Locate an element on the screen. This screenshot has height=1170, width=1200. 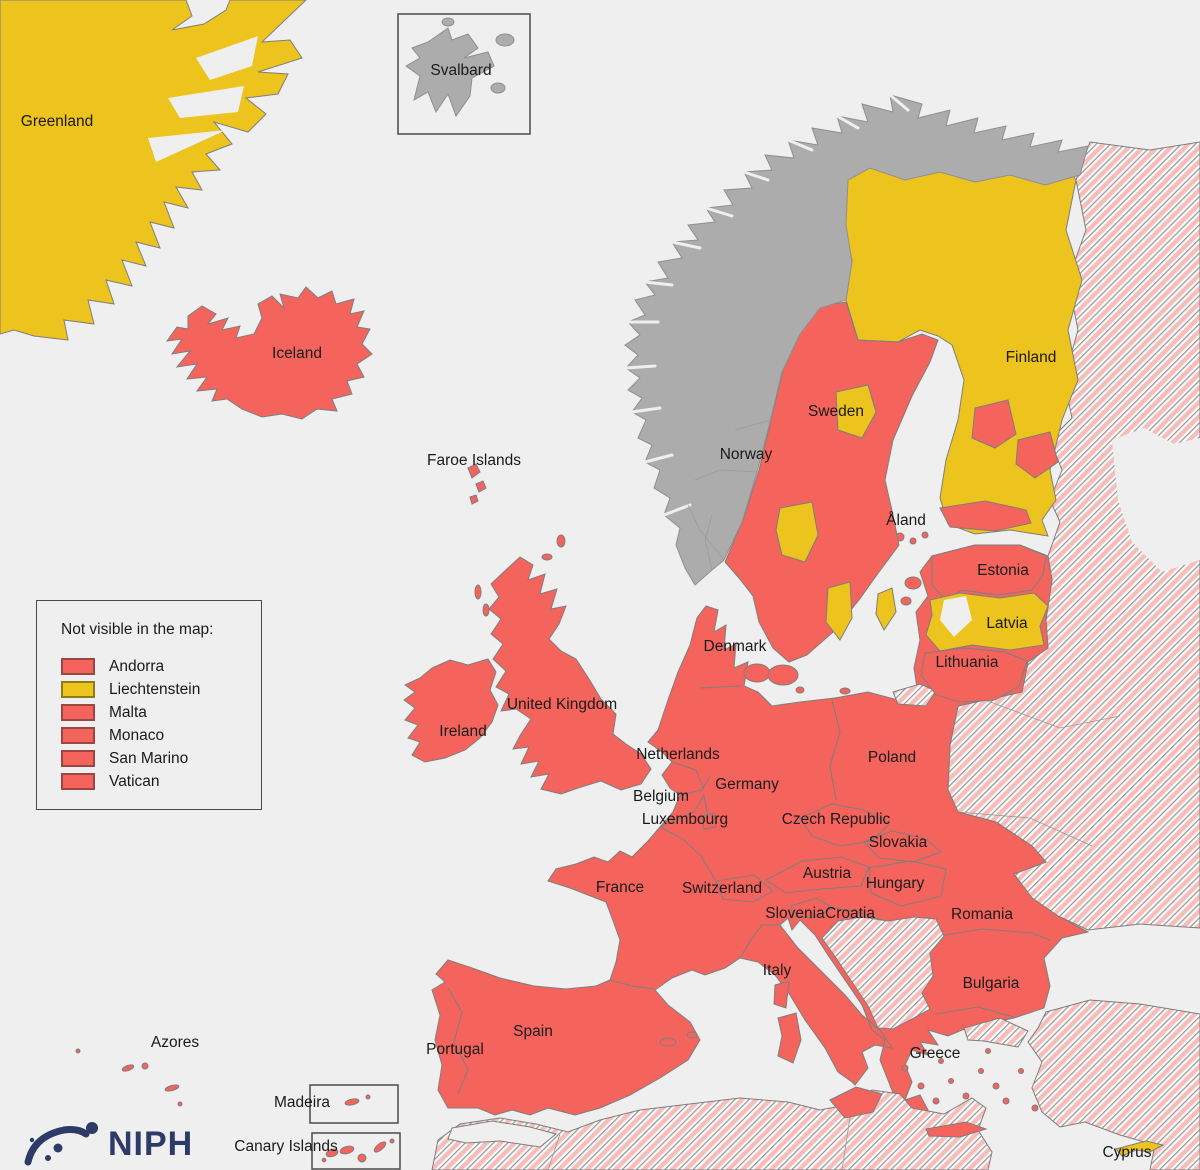
legend-item-liechtenstein: Liechtenstein is located at coordinates (161, 689).